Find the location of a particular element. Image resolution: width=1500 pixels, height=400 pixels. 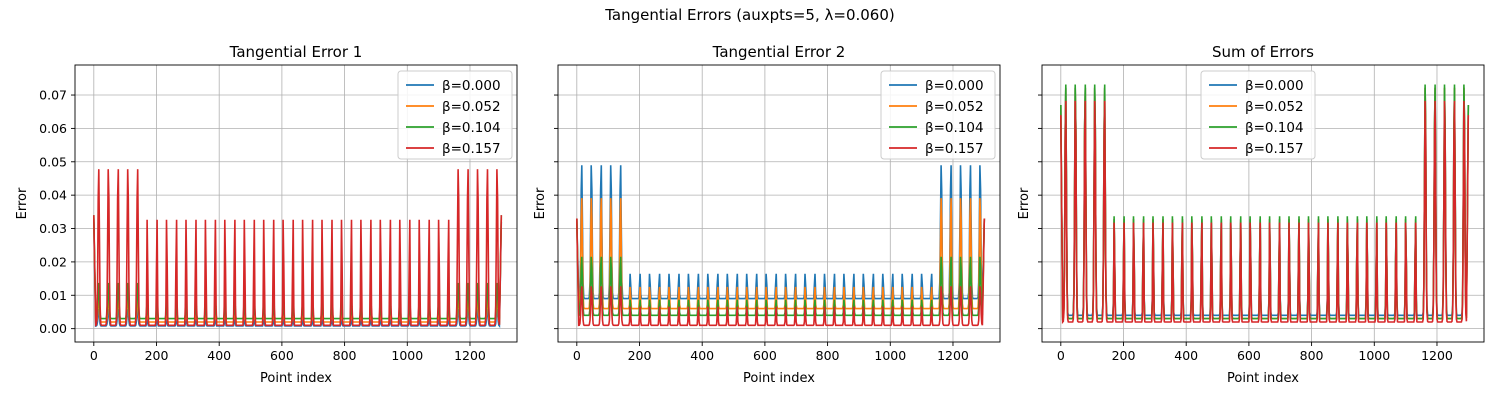

y-tick-label: 0.02 is located at coordinates (53, 261).